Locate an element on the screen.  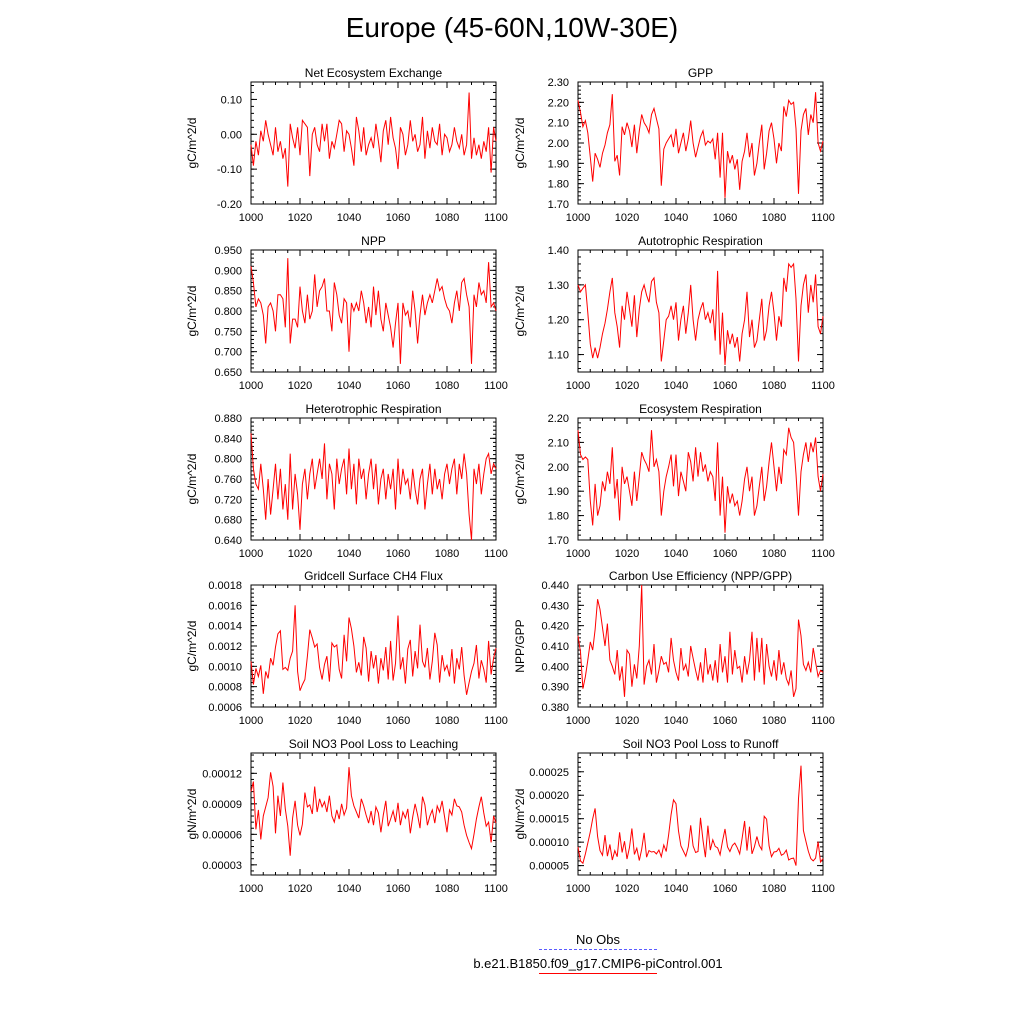
y-tick-label: 1.10 is located at coordinates (558, 356).